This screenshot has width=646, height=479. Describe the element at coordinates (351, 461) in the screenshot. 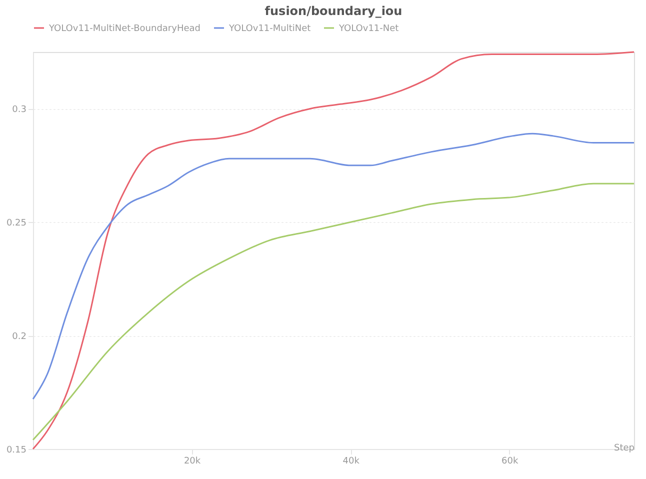

I see `x-tick-label: 40k` at that location.